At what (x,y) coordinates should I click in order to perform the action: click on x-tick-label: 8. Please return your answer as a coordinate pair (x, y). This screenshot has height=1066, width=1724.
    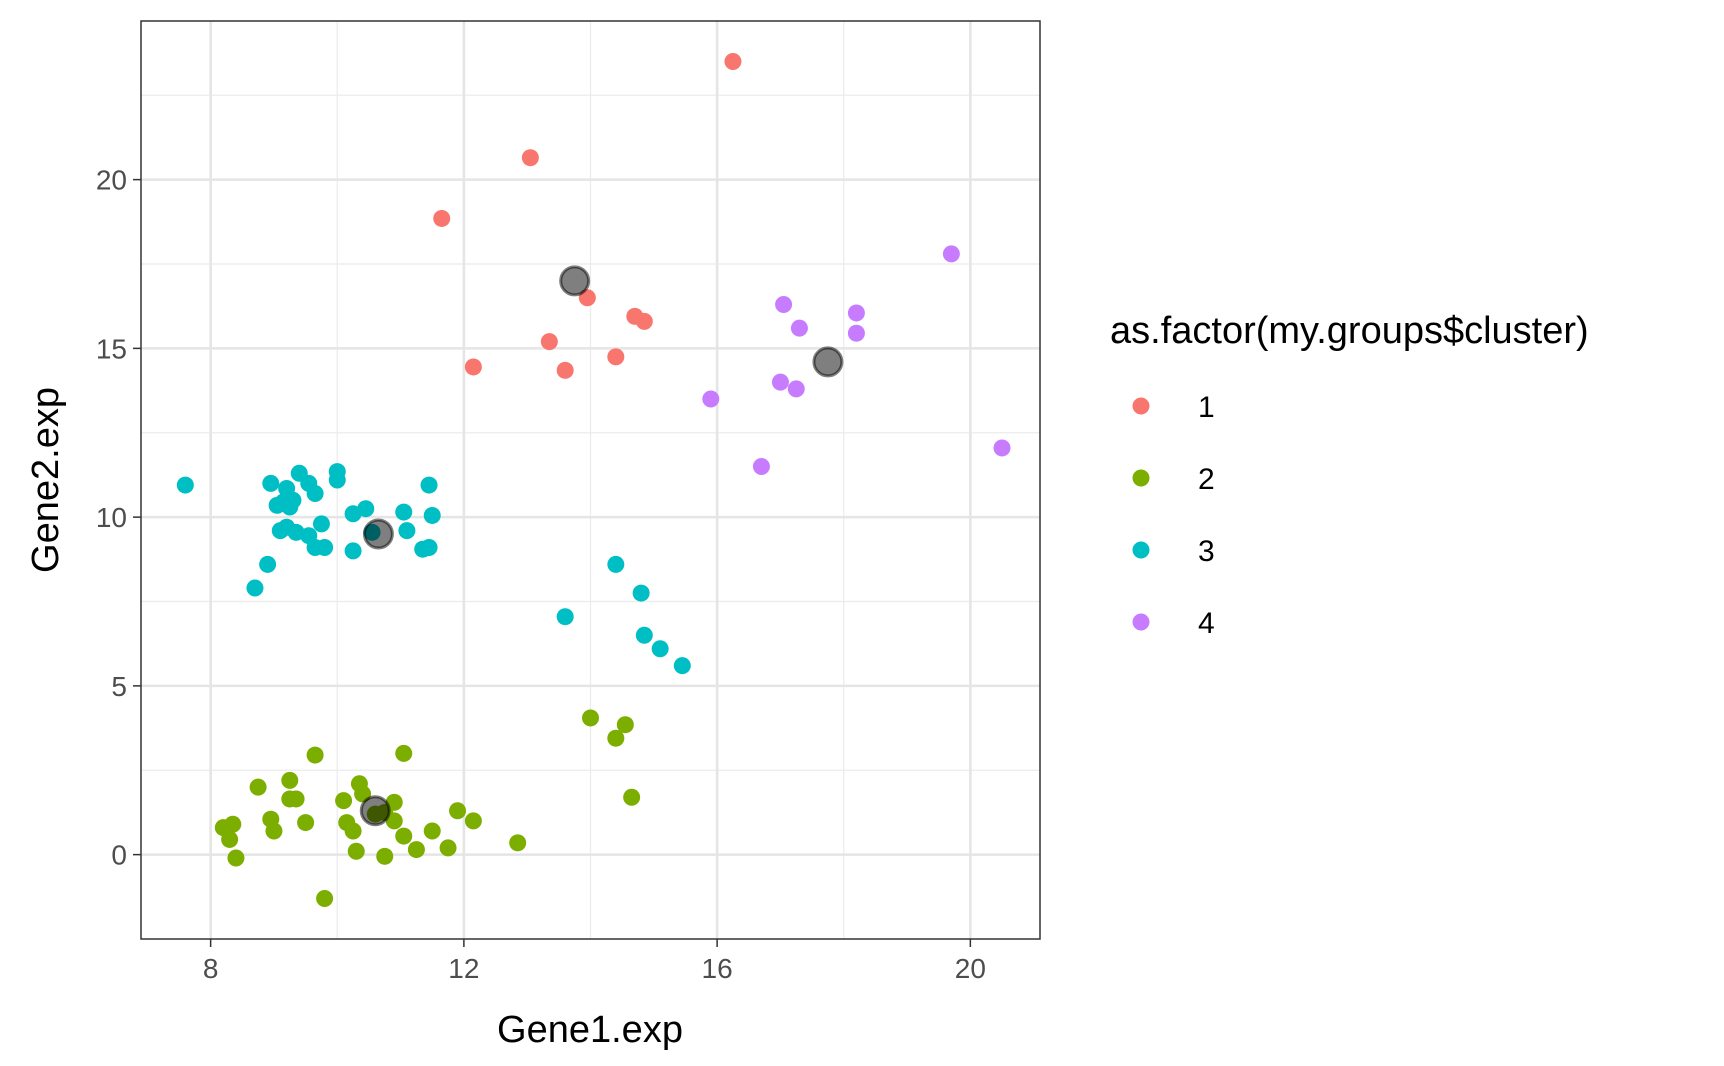
    Looking at the image, I should click on (211, 968).